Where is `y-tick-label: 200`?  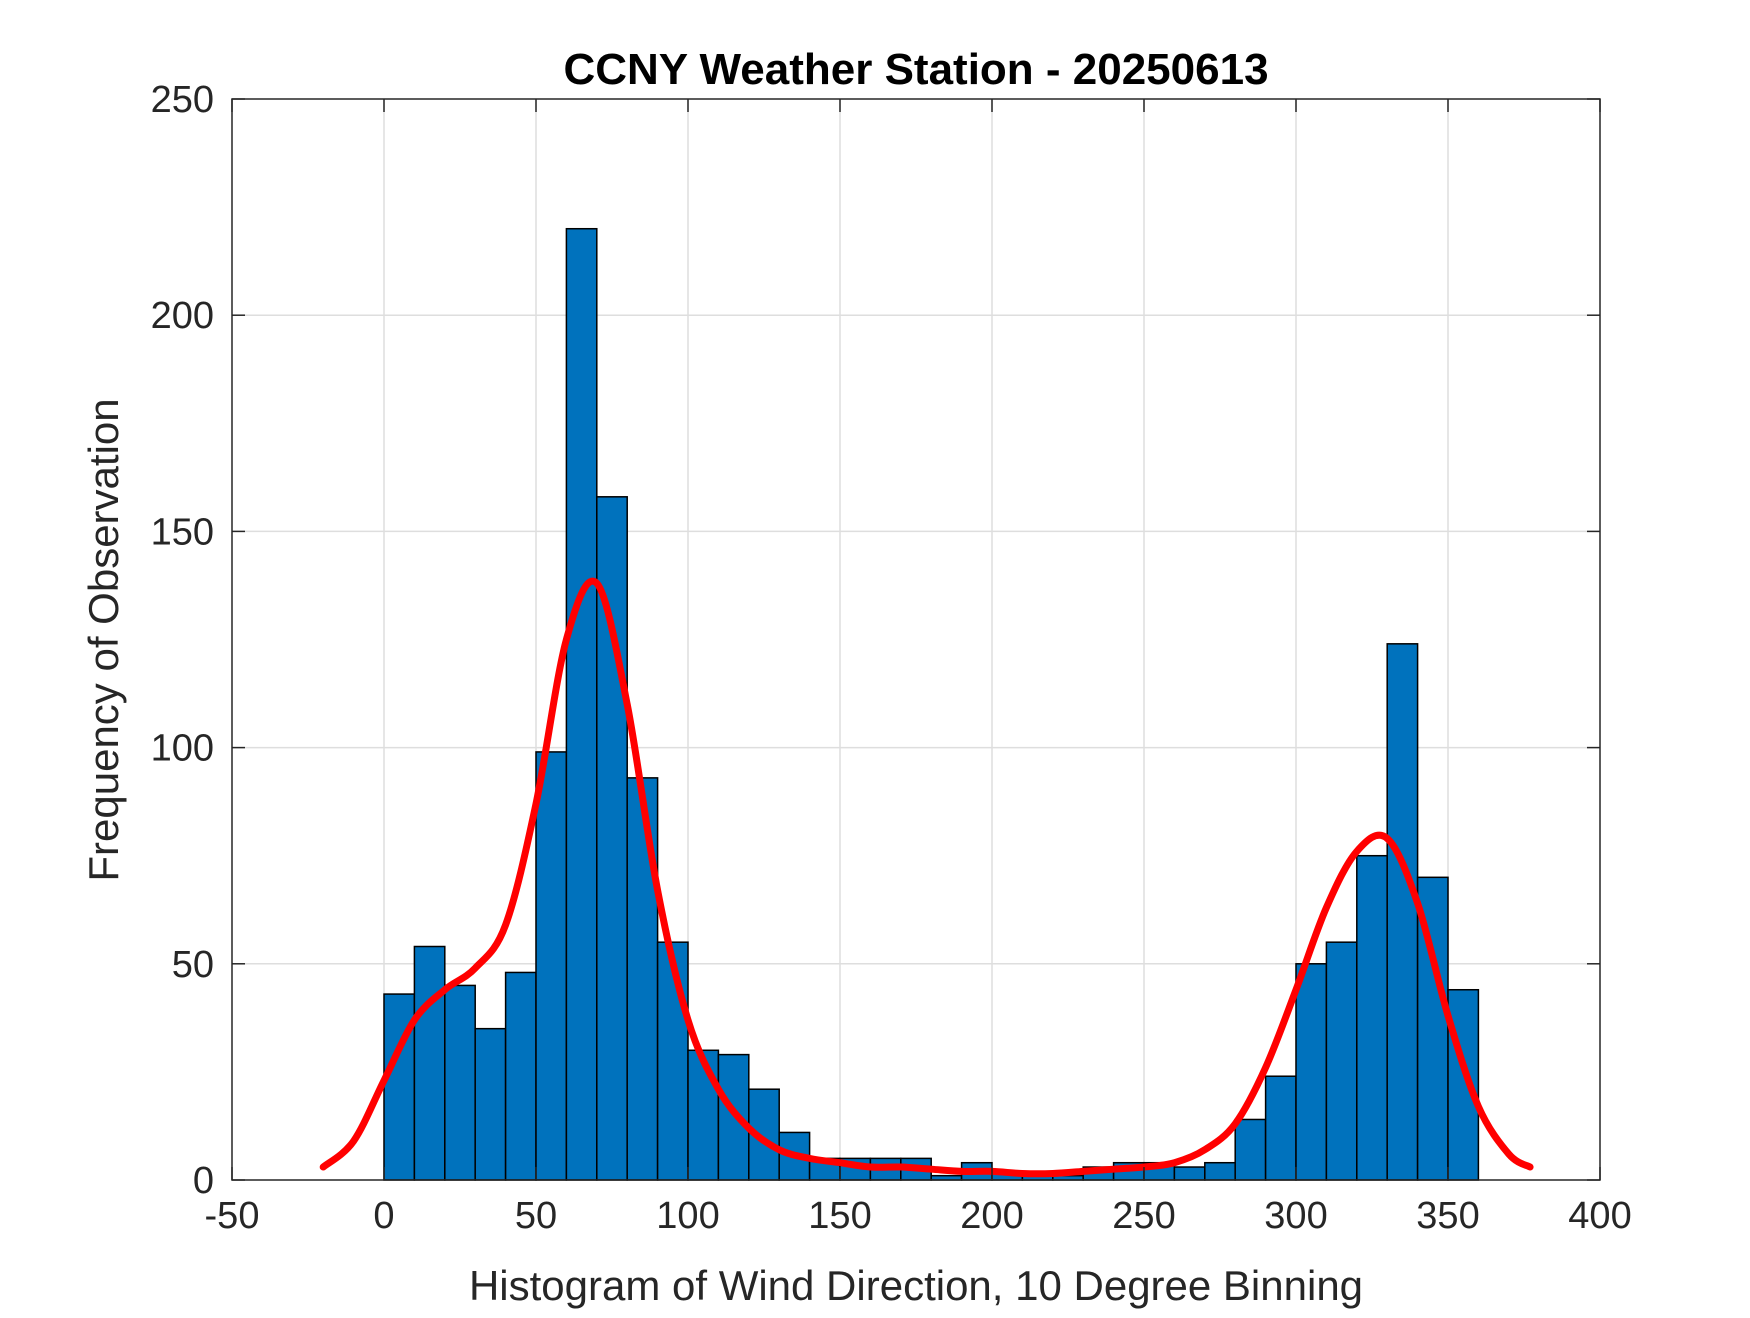 y-tick-label: 200 is located at coordinates (182, 316).